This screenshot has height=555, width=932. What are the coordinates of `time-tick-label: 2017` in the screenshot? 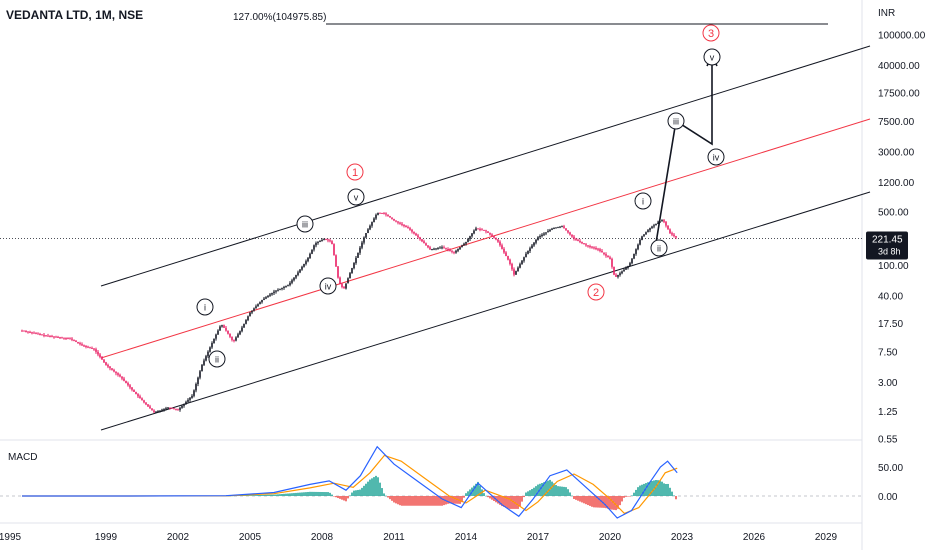 It's located at (538, 537).